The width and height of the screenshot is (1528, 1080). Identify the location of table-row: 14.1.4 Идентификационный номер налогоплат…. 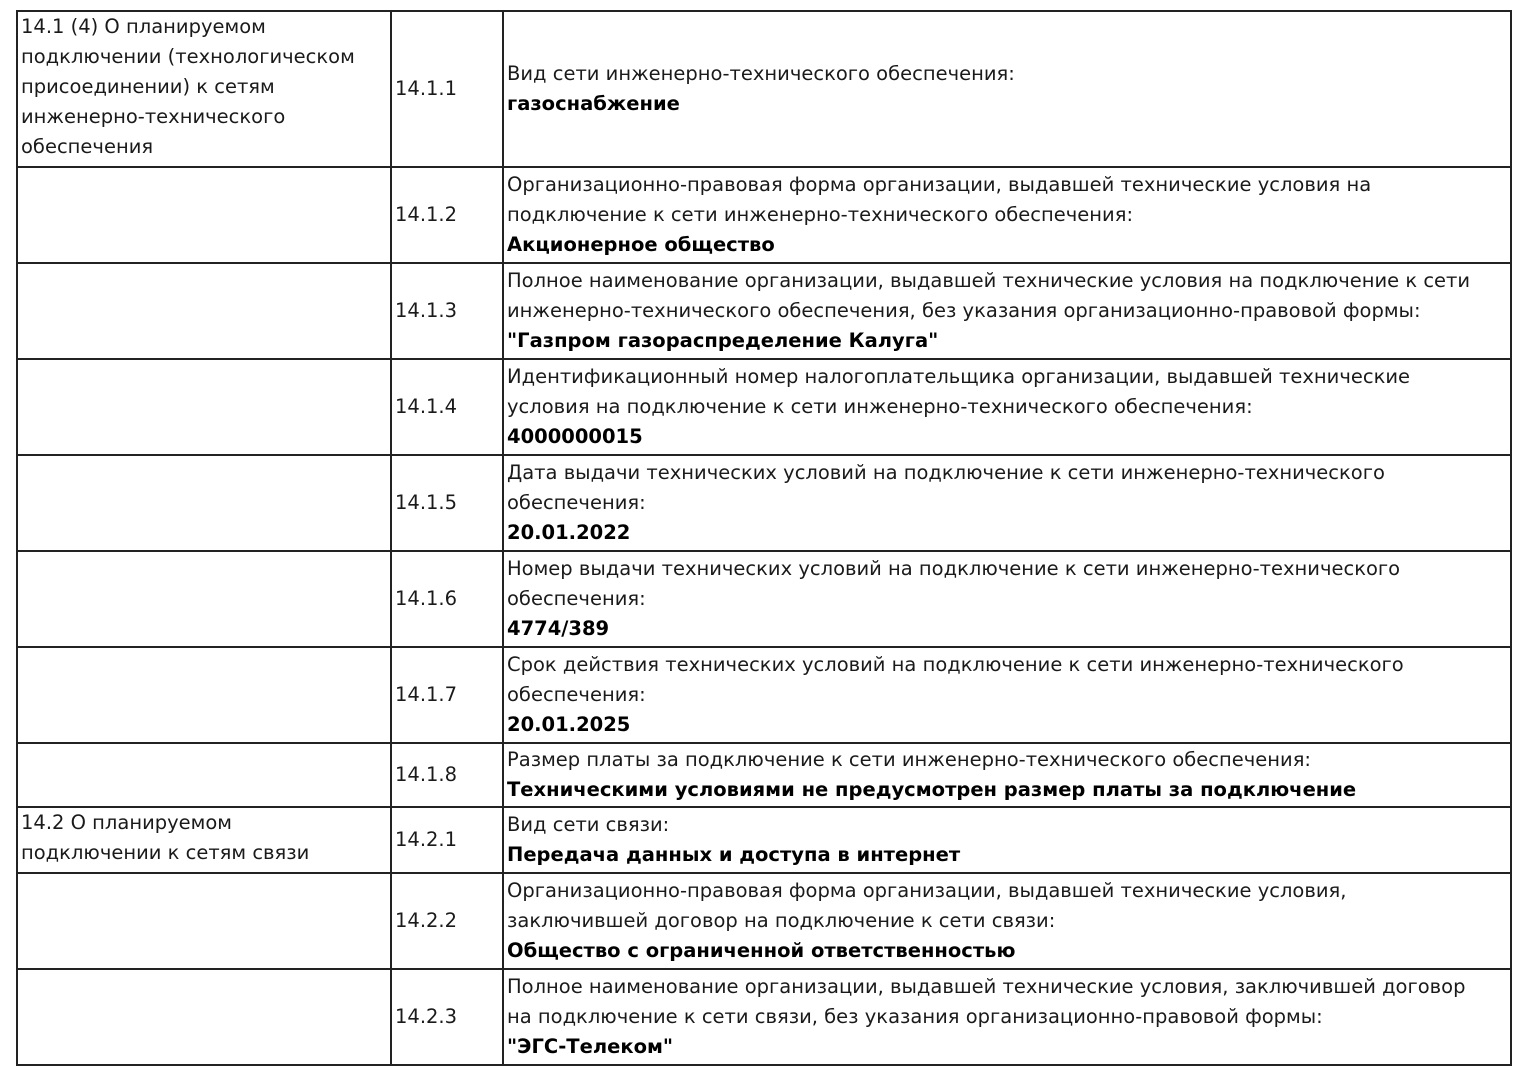
(764, 407).